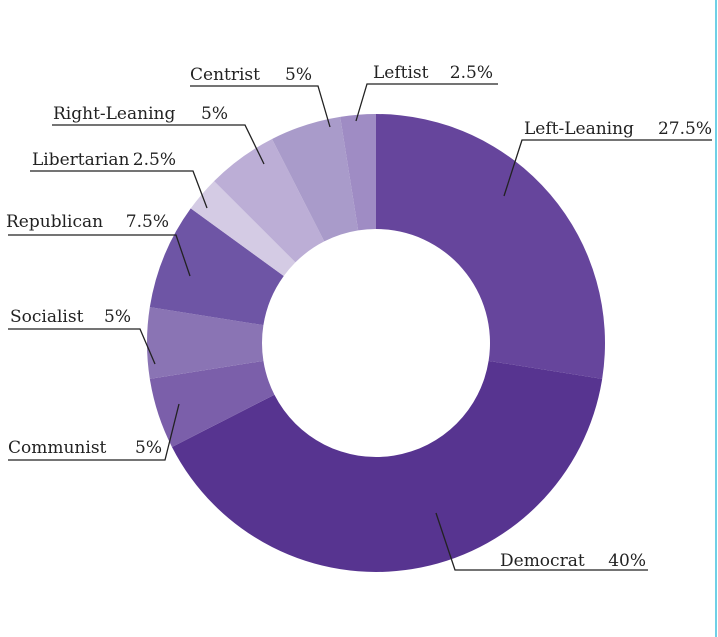 The image size is (718, 637). Describe the element at coordinates (147, 222) in the screenshot. I see `slice-value-republican: 7.5%` at that location.